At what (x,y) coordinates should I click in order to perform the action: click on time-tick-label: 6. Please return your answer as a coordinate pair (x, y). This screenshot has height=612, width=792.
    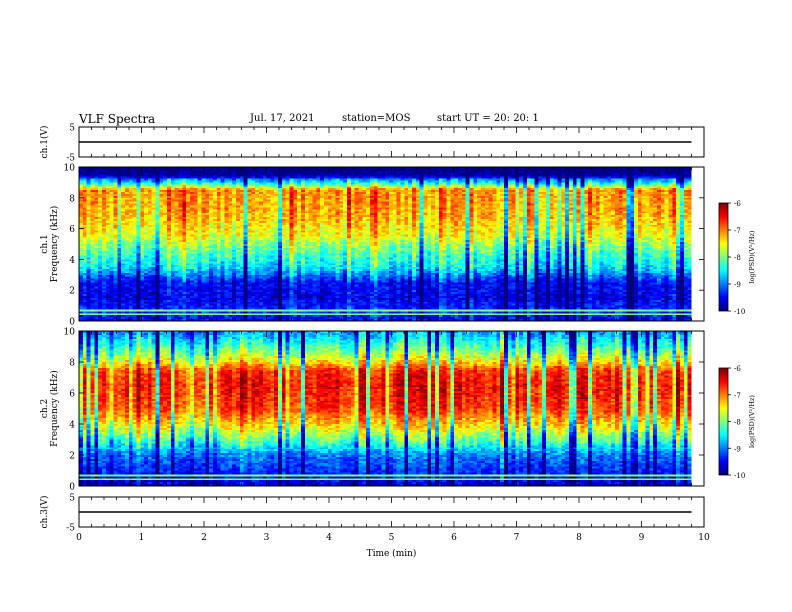
    Looking at the image, I should click on (454, 538).